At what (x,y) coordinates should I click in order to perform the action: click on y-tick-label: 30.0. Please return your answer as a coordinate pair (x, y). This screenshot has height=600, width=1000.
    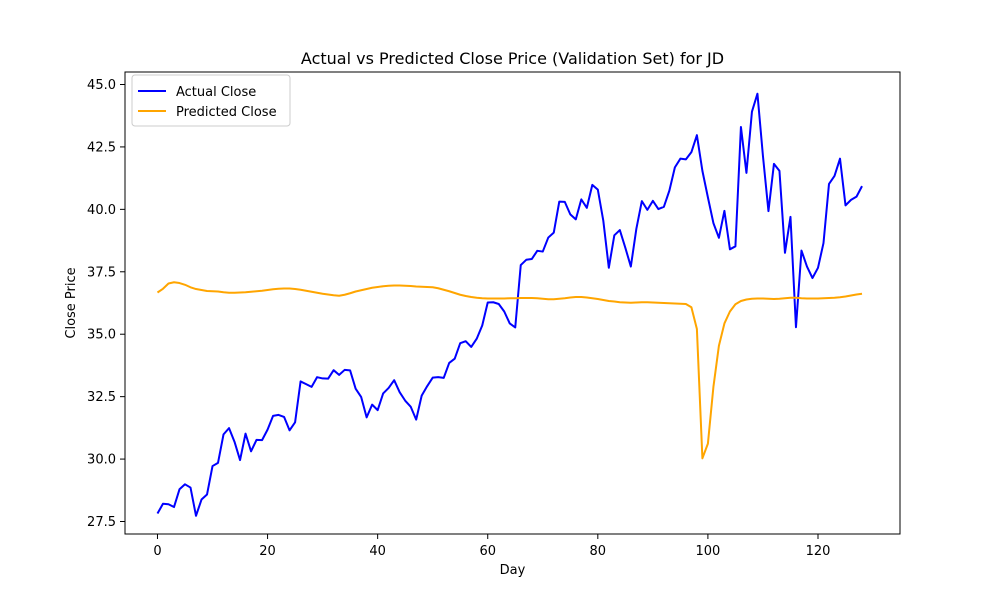
    Looking at the image, I should click on (101, 460).